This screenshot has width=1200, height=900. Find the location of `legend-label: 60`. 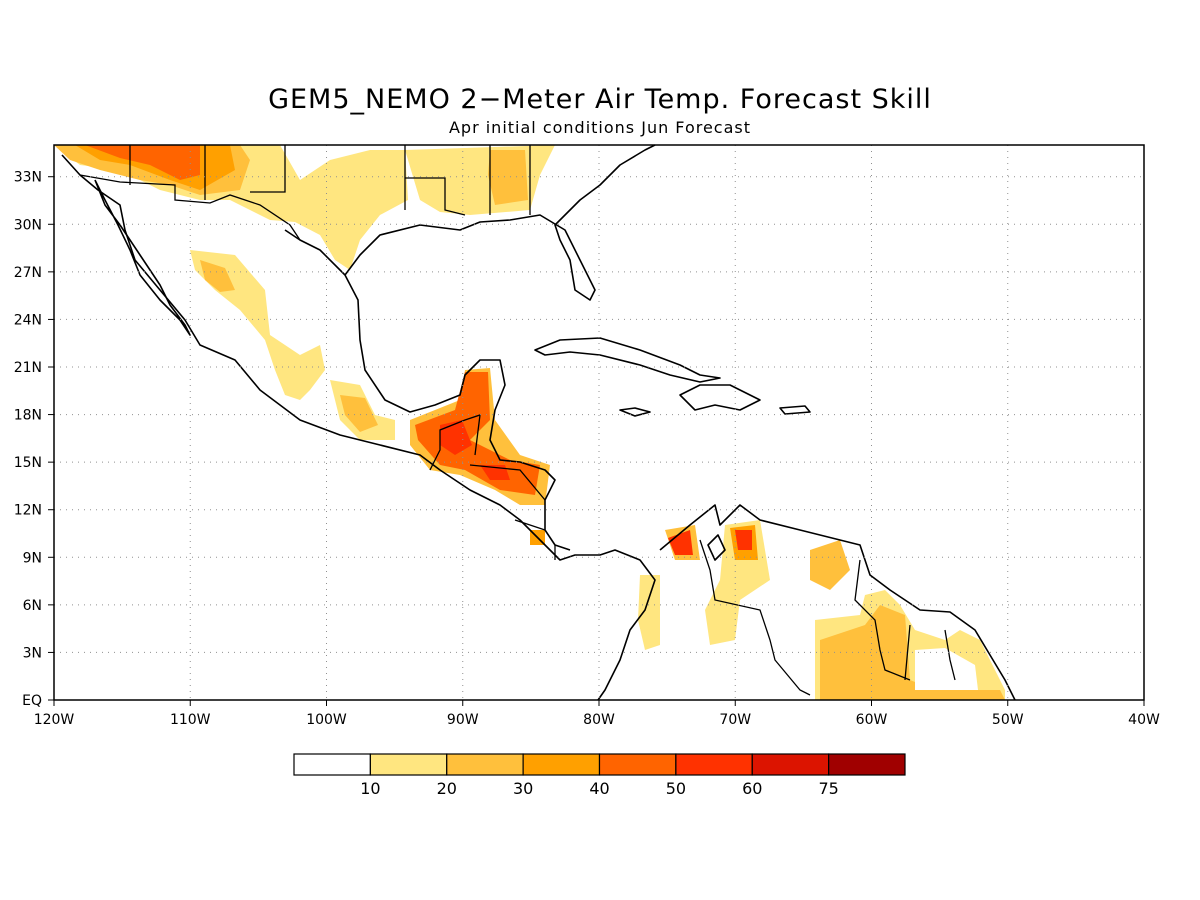

legend-label: 60 is located at coordinates (752, 788).